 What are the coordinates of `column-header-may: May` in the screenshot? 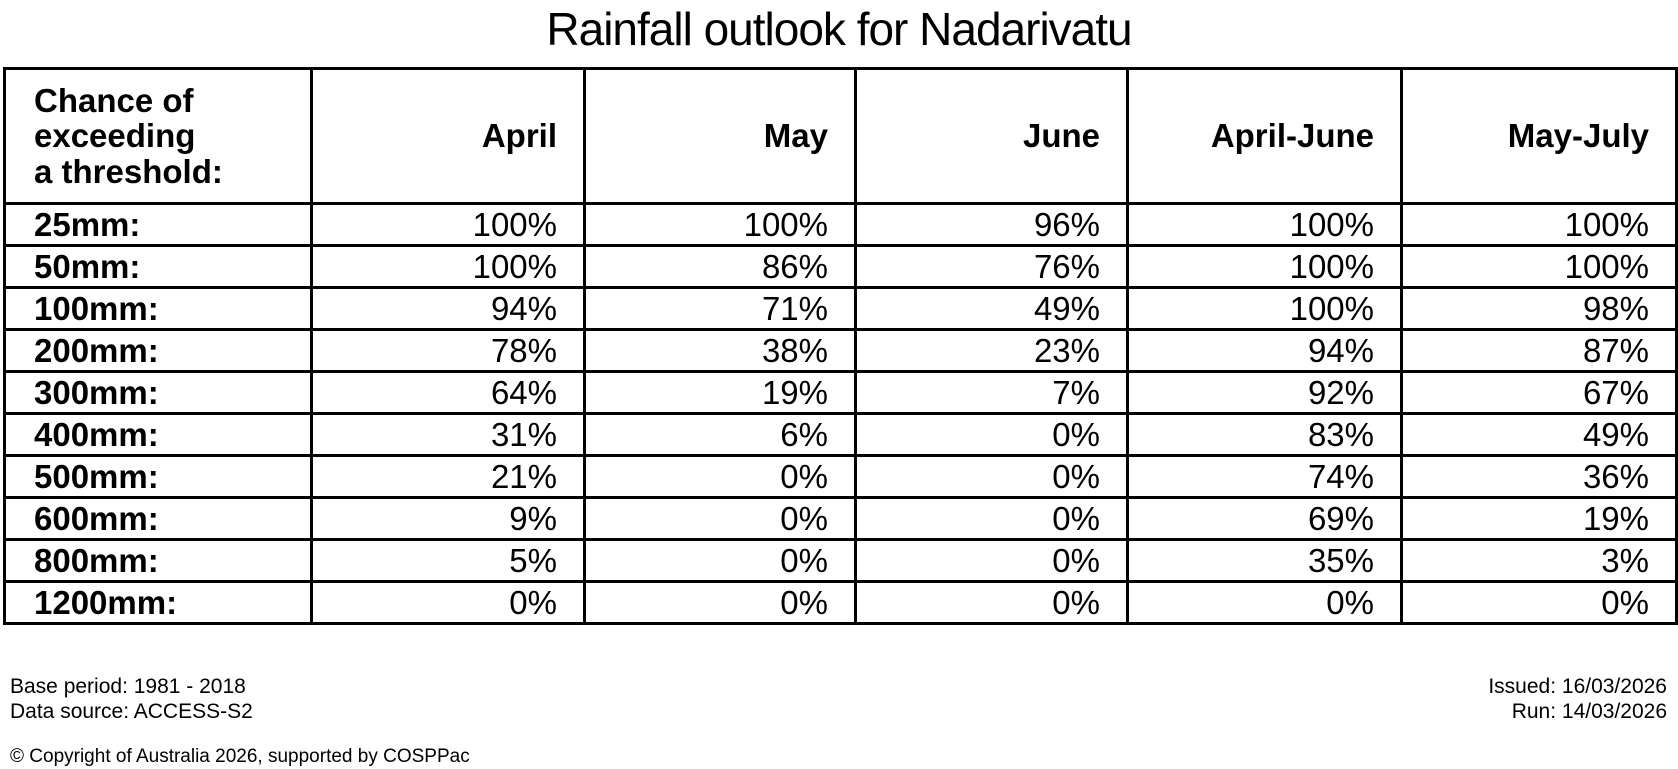 It's located at (720, 136).